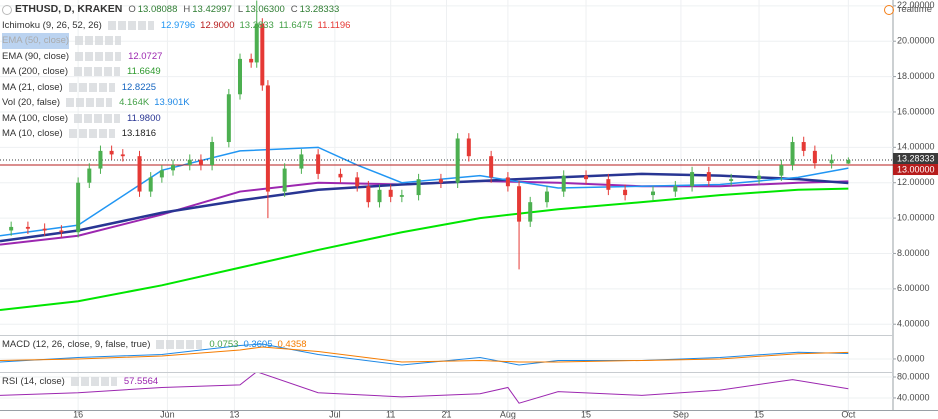 This screenshot has height=419, width=938. What do you see at coordinates (157, 9) in the screenshot?
I see `ohlc-value: 13.08088` at bounding box center [157, 9].